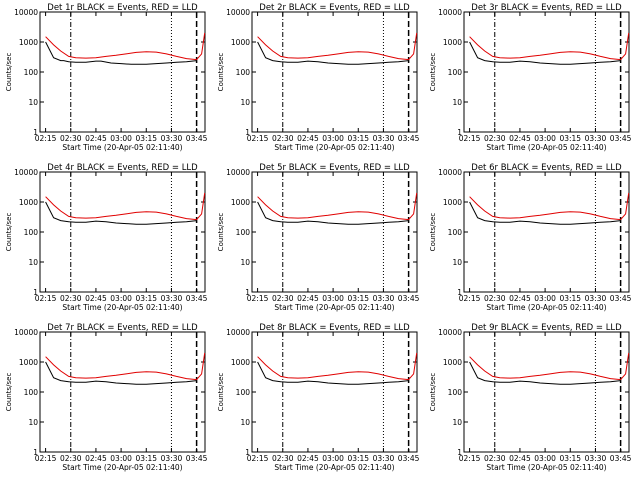 This screenshot has width=640, height=480. I want to click on panel-title: Det 3r BLACK = Events, RED = LLD, so click(546, 8).